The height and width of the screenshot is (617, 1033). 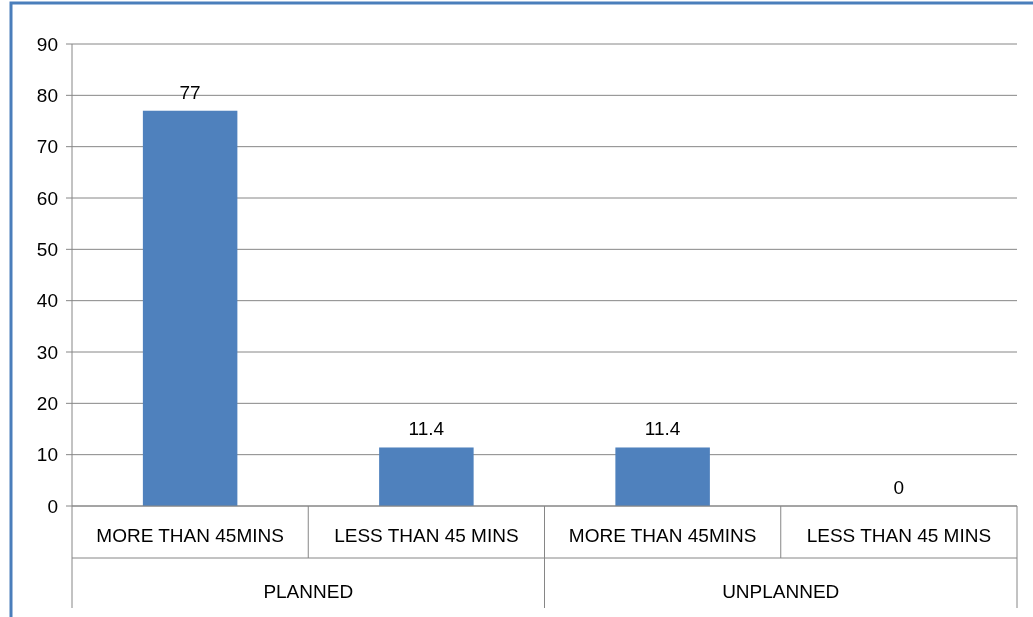 What do you see at coordinates (47, 352) in the screenshot?
I see `y-tick-label: 30` at bounding box center [47, 352].